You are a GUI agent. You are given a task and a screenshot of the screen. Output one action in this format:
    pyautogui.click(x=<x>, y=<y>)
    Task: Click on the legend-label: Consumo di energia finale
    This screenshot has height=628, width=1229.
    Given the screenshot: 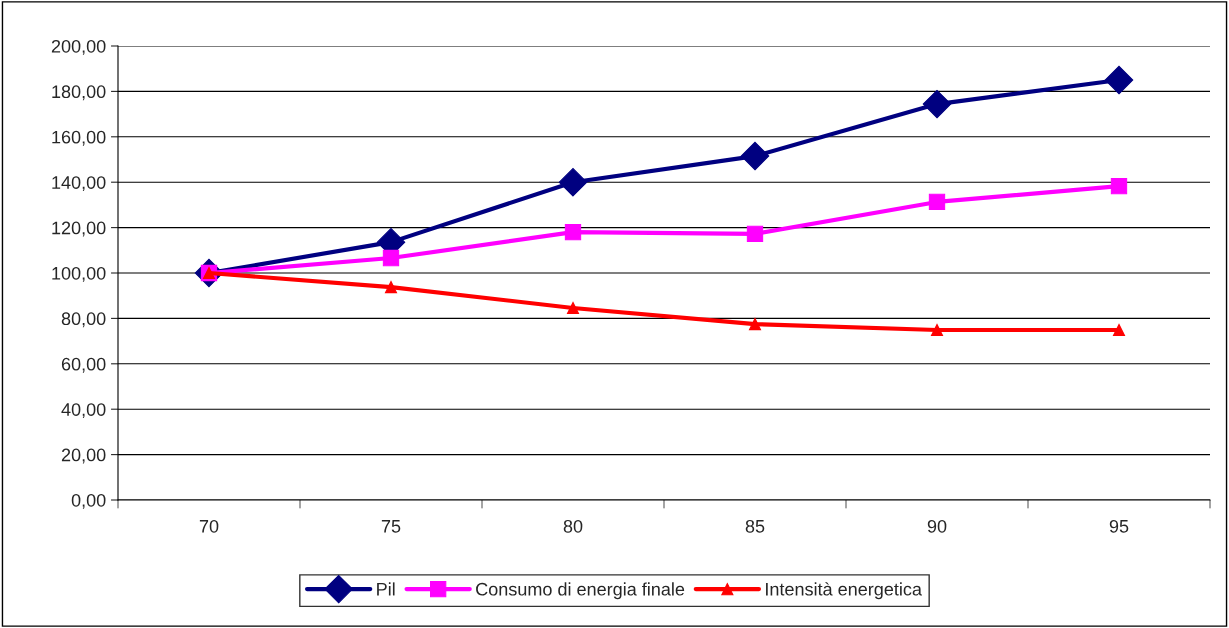 What is the action you would take?
    pyautogui.click(x=580, y=591)
    